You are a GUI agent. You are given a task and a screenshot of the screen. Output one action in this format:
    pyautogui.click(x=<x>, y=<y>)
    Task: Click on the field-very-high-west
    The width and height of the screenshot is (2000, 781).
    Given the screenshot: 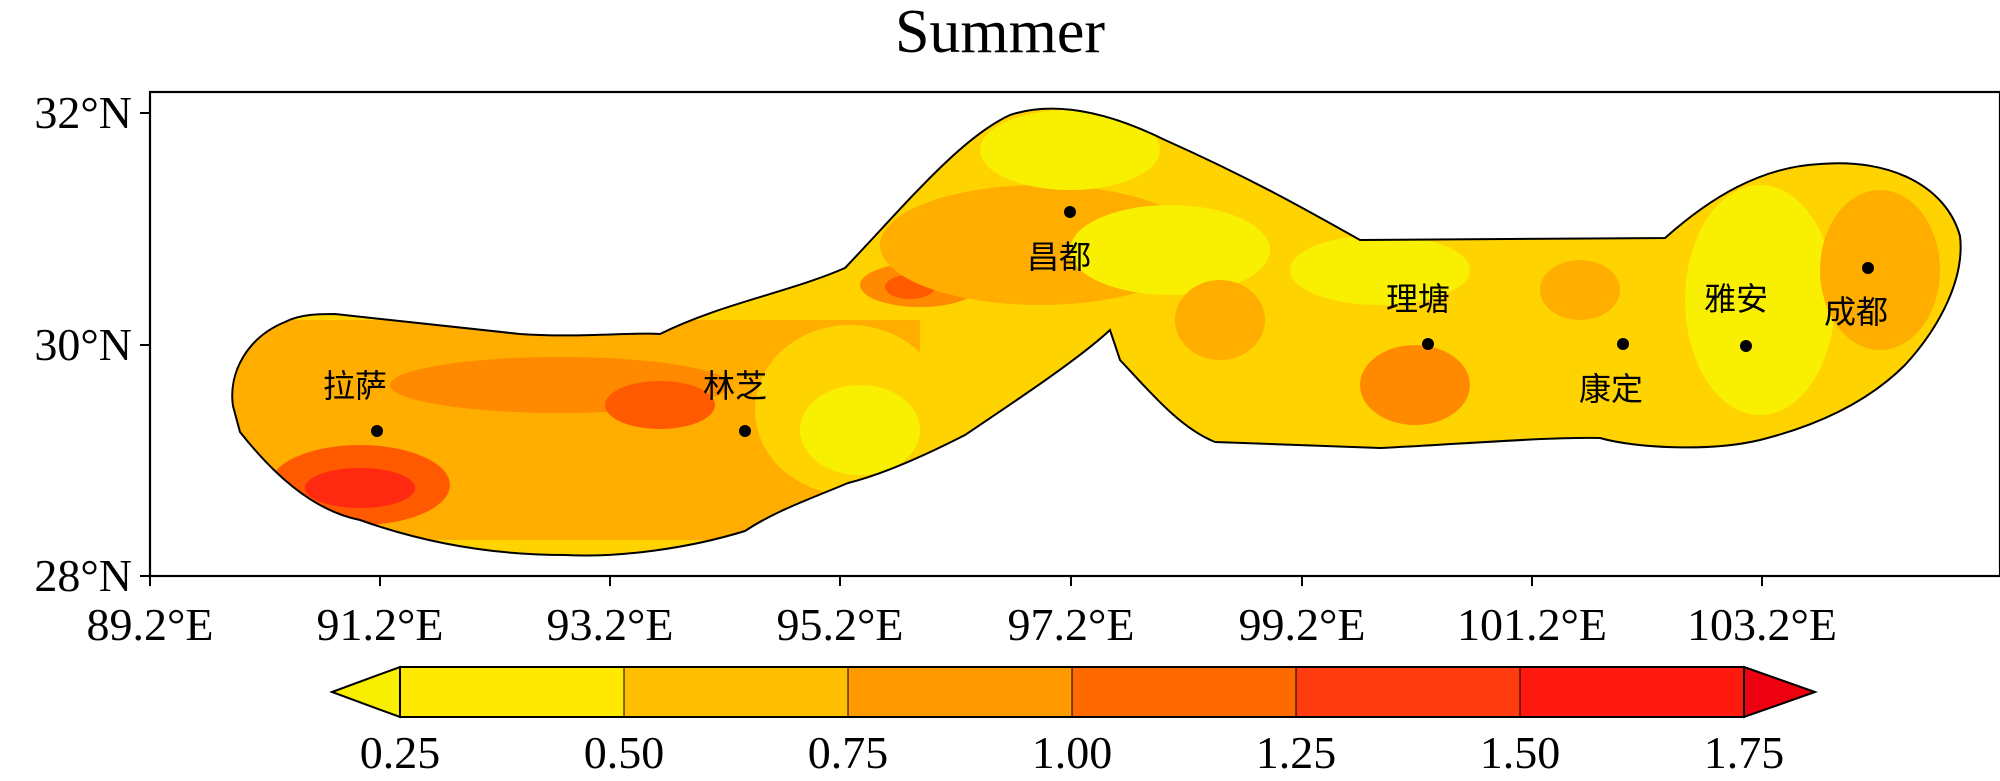 What is the action you would take?
    pyautogui.click(x=360, y=488)
    